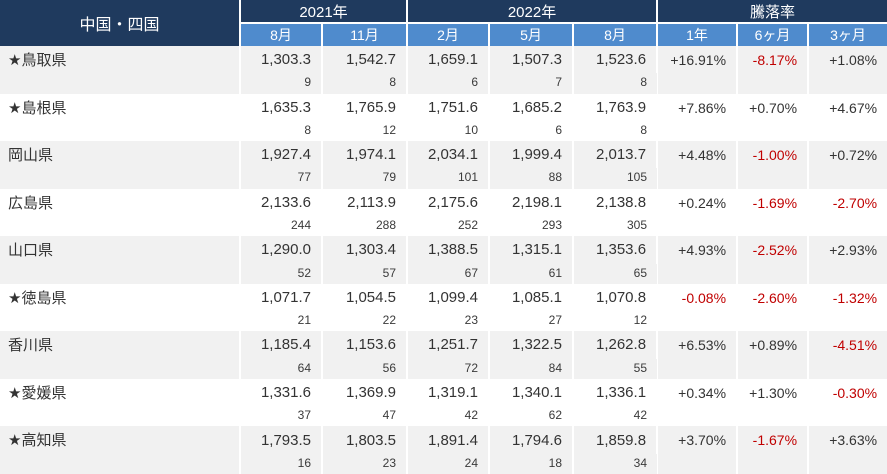 Image resolution: width=887 pixels, height=474 pixels. I want to click on price-value-cell: 1,751.6, so click(448, 107).